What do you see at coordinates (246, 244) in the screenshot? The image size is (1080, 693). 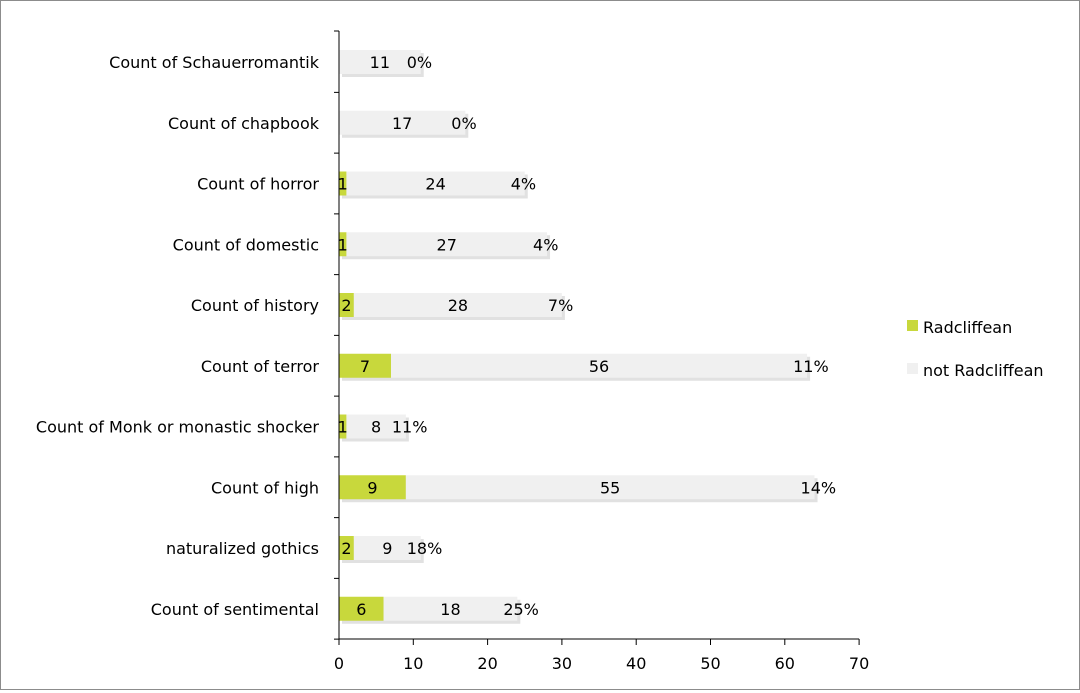 I see `category-label: Count of domestic` at bounding box center [246, 244].